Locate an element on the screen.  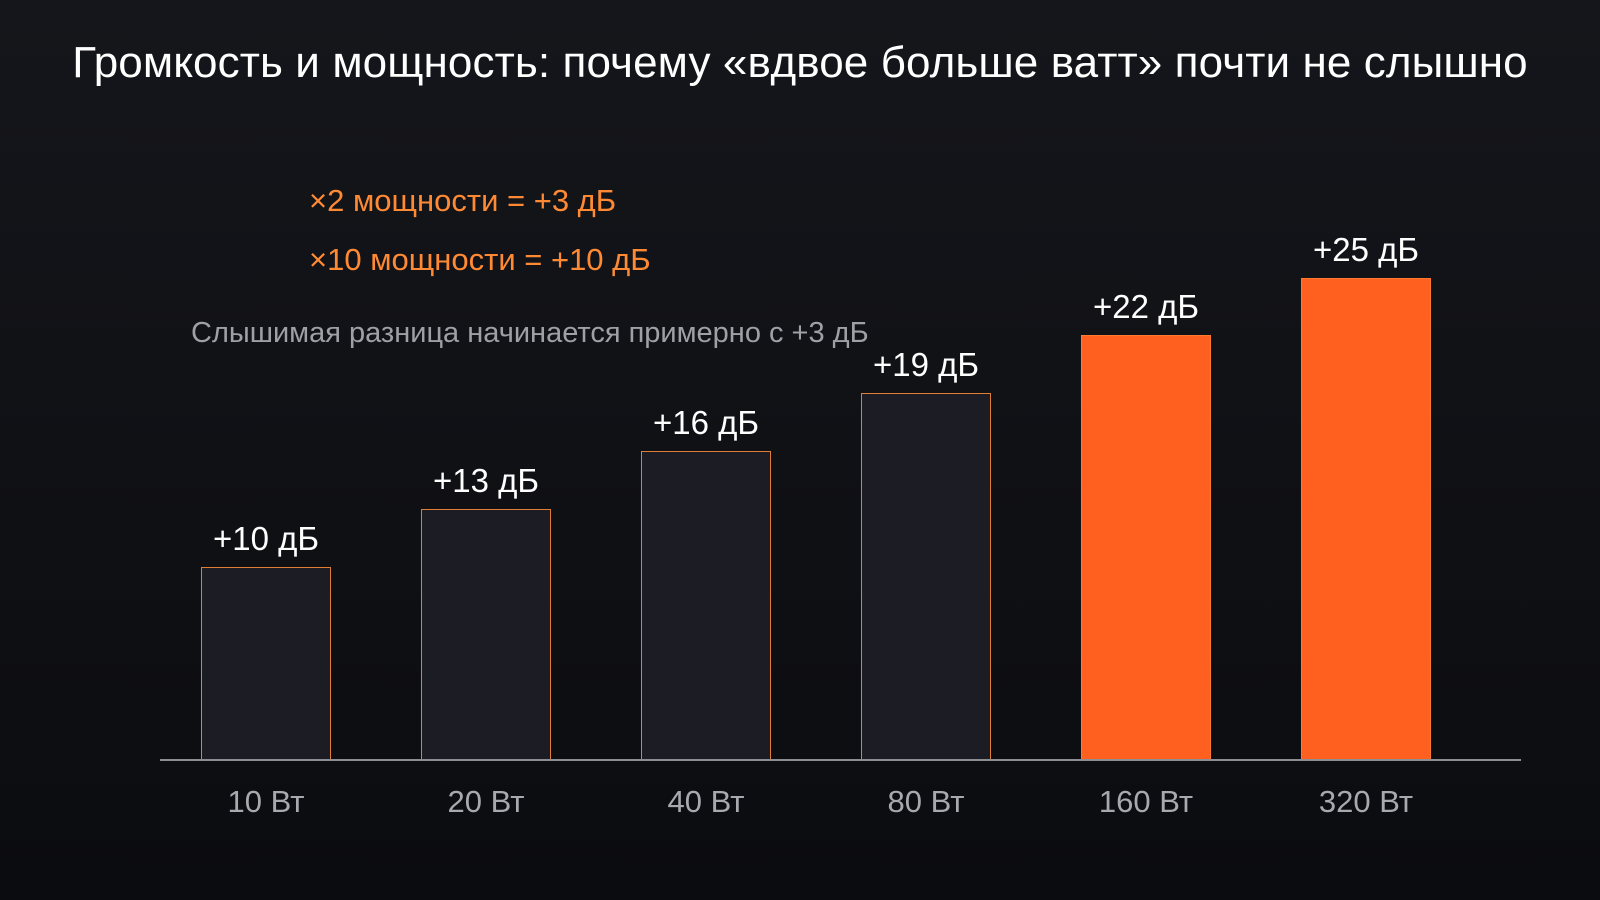
value-label-6: +25 дБ is located at coordinates (1366, 249).